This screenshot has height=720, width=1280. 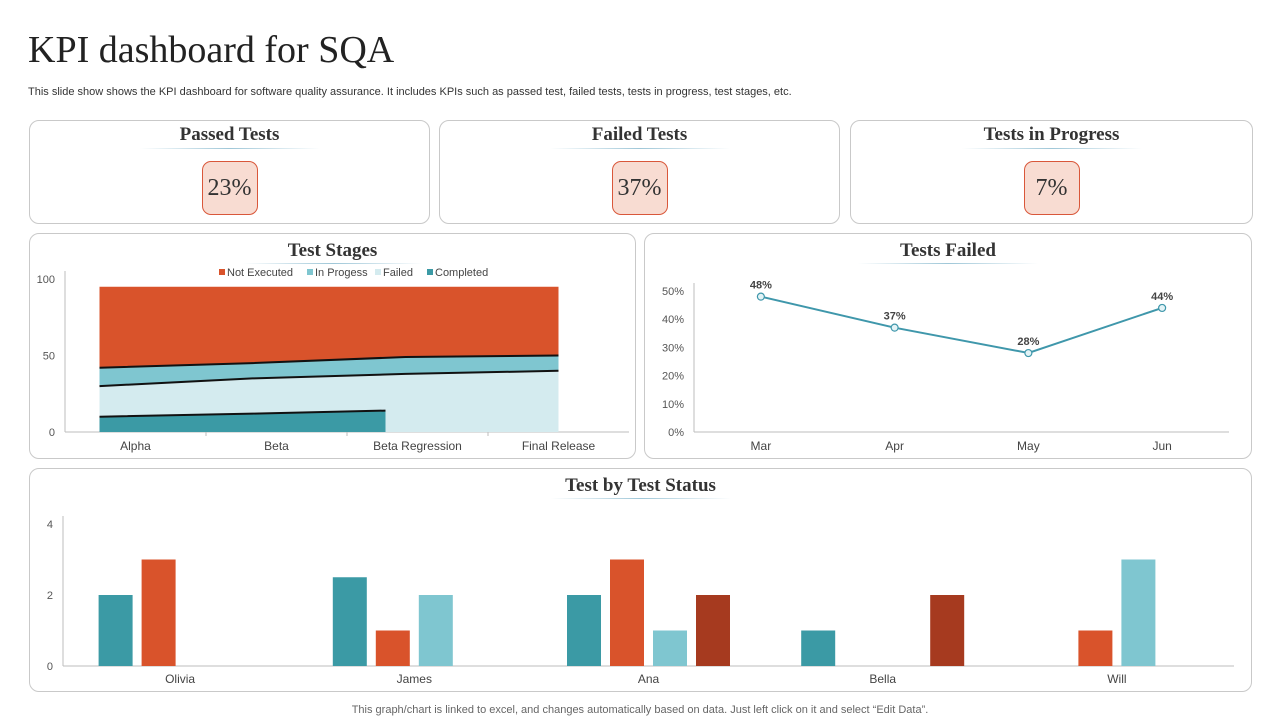 I want to click on kpi-label: Tests in Progress, so click(x=1051, y=134).